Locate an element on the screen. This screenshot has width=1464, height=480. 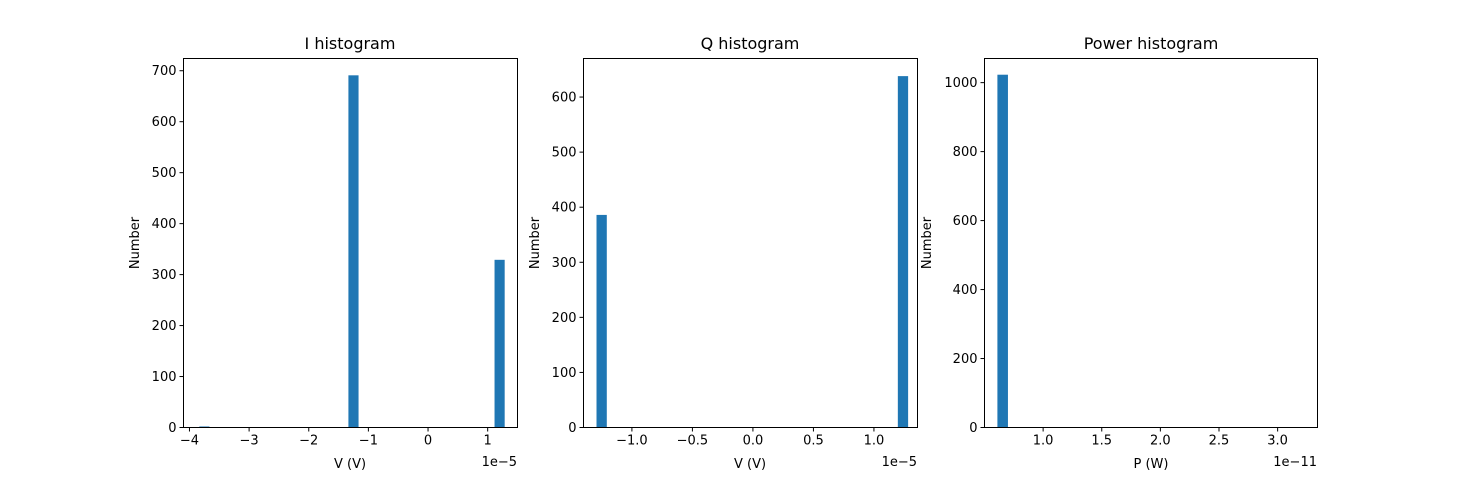
i-histogram-ytick-label-0: 0 is located at coordinates (172, 428).